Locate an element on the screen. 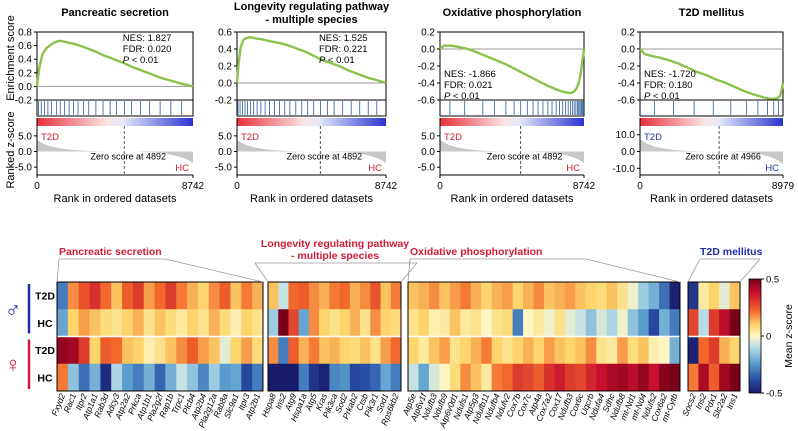 This screenshot has height=431, width=798. row-label: T2D is located at coordinates (45, 351).